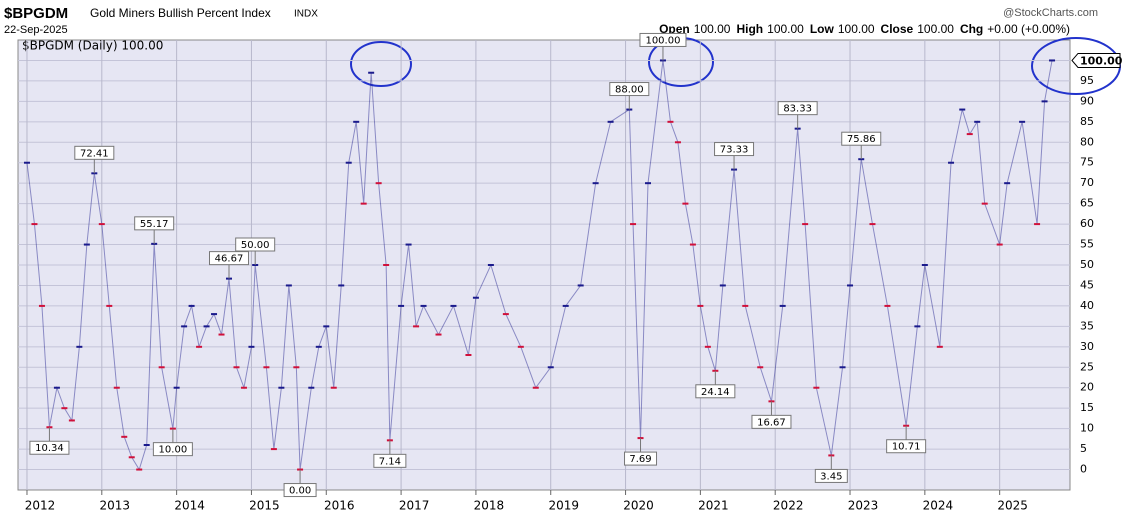 The width and height of the screenshot is (1122, 520). What do you see at coordinates (1083, 469) in the screenshot?
I see `y-tick-label: 0` at bounding box center [1083, 469].